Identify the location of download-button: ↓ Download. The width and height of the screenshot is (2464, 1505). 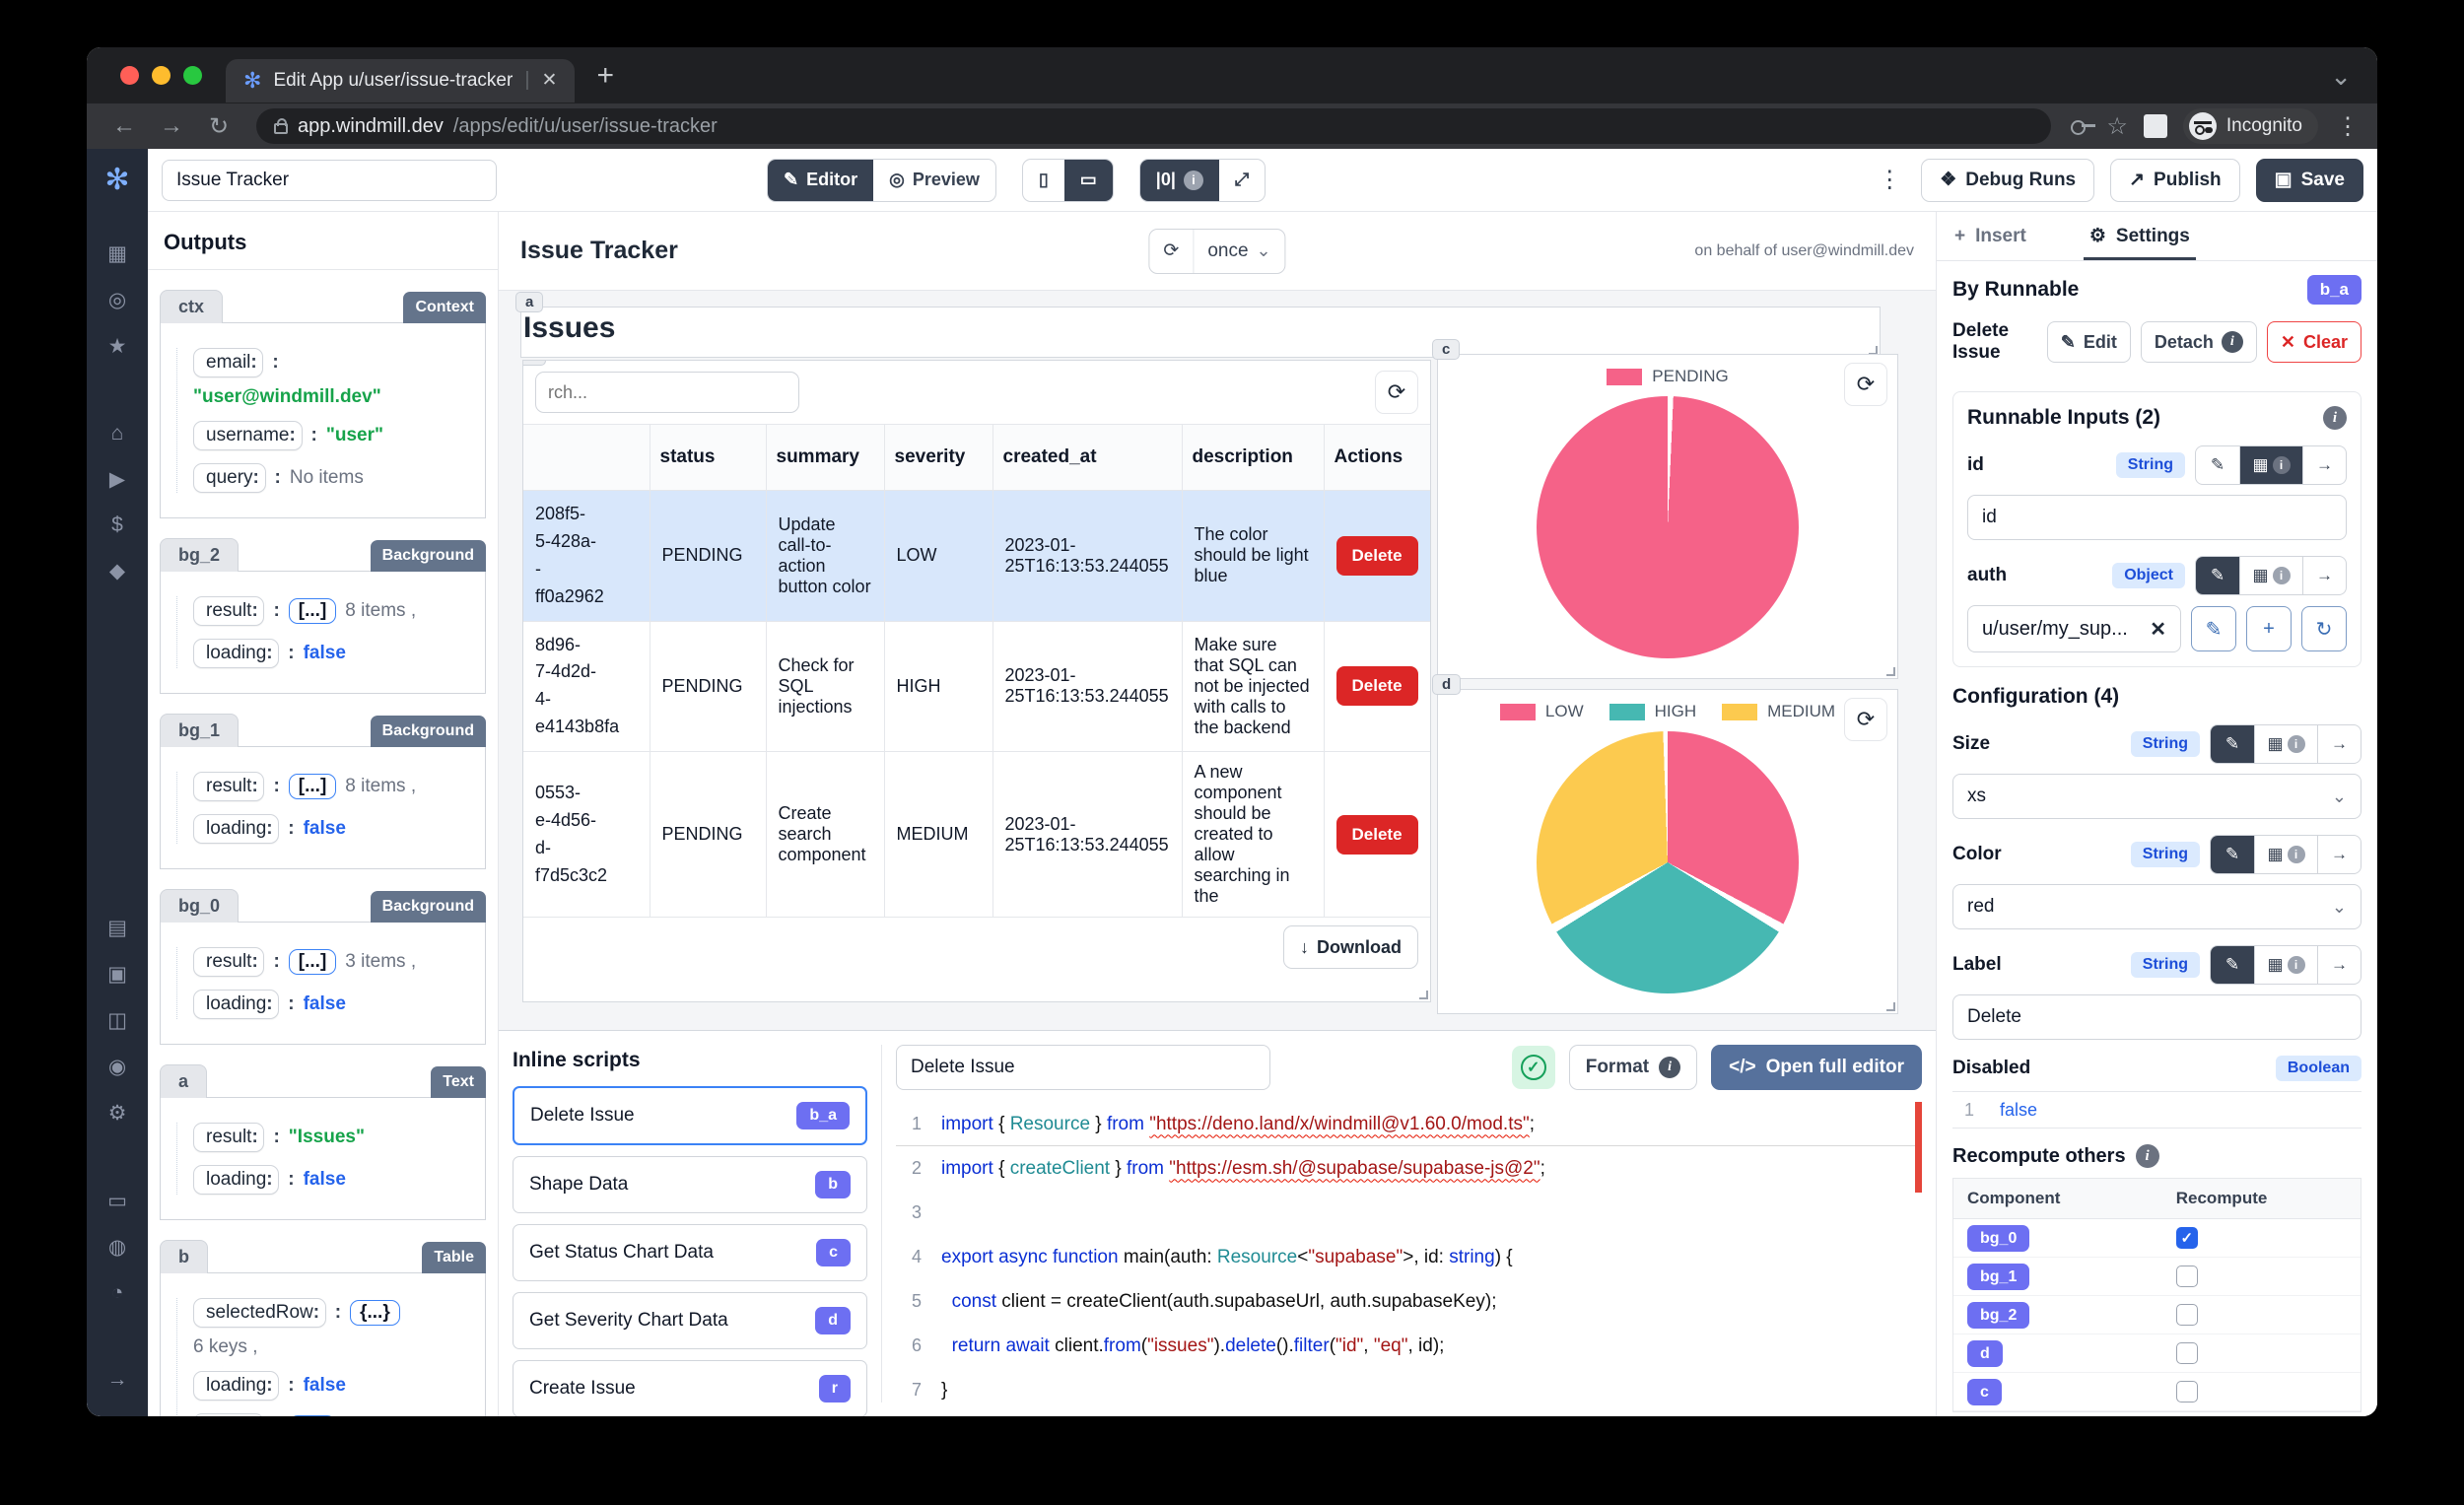
(1350, 947).